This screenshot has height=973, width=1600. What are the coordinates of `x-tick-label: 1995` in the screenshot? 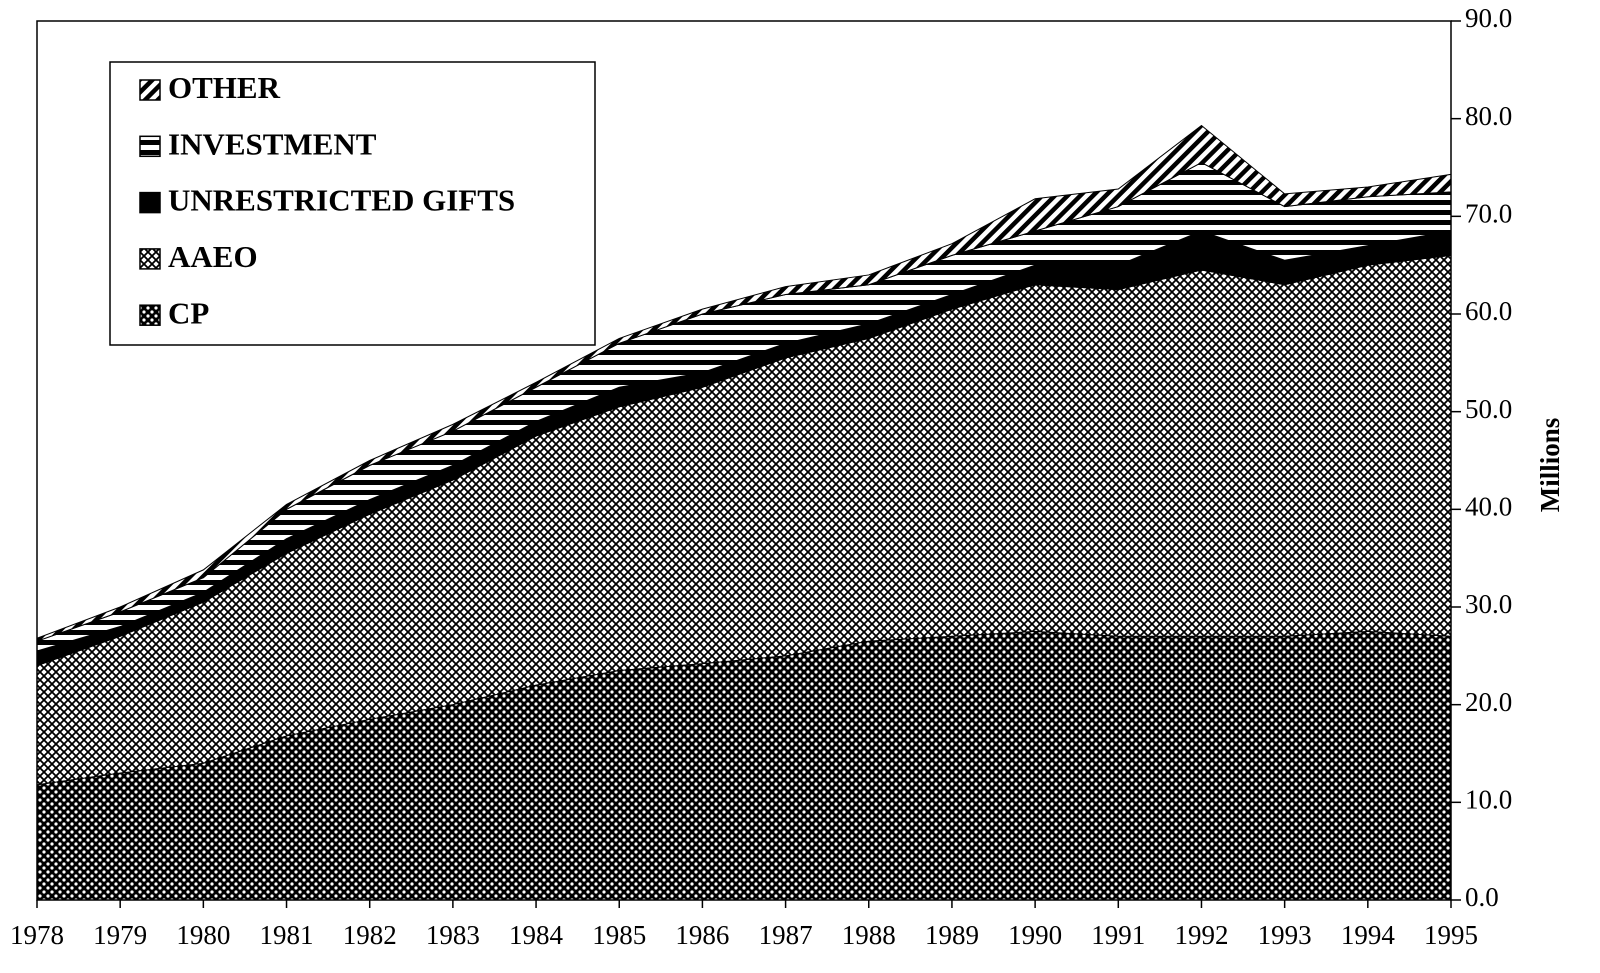 It's located at (1451, 935).